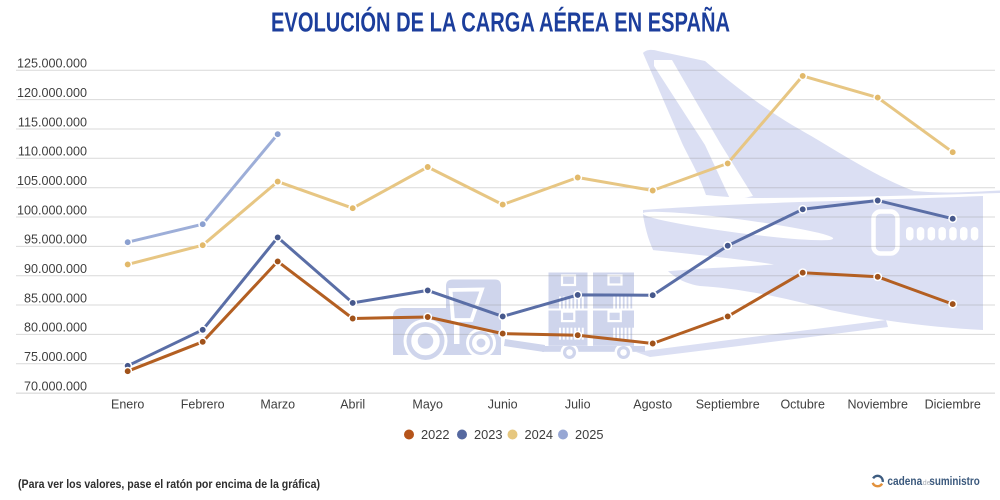  Describe the element at coordinates (589, 434) in the screenshot. I see `svg-text: 2025` at that location.